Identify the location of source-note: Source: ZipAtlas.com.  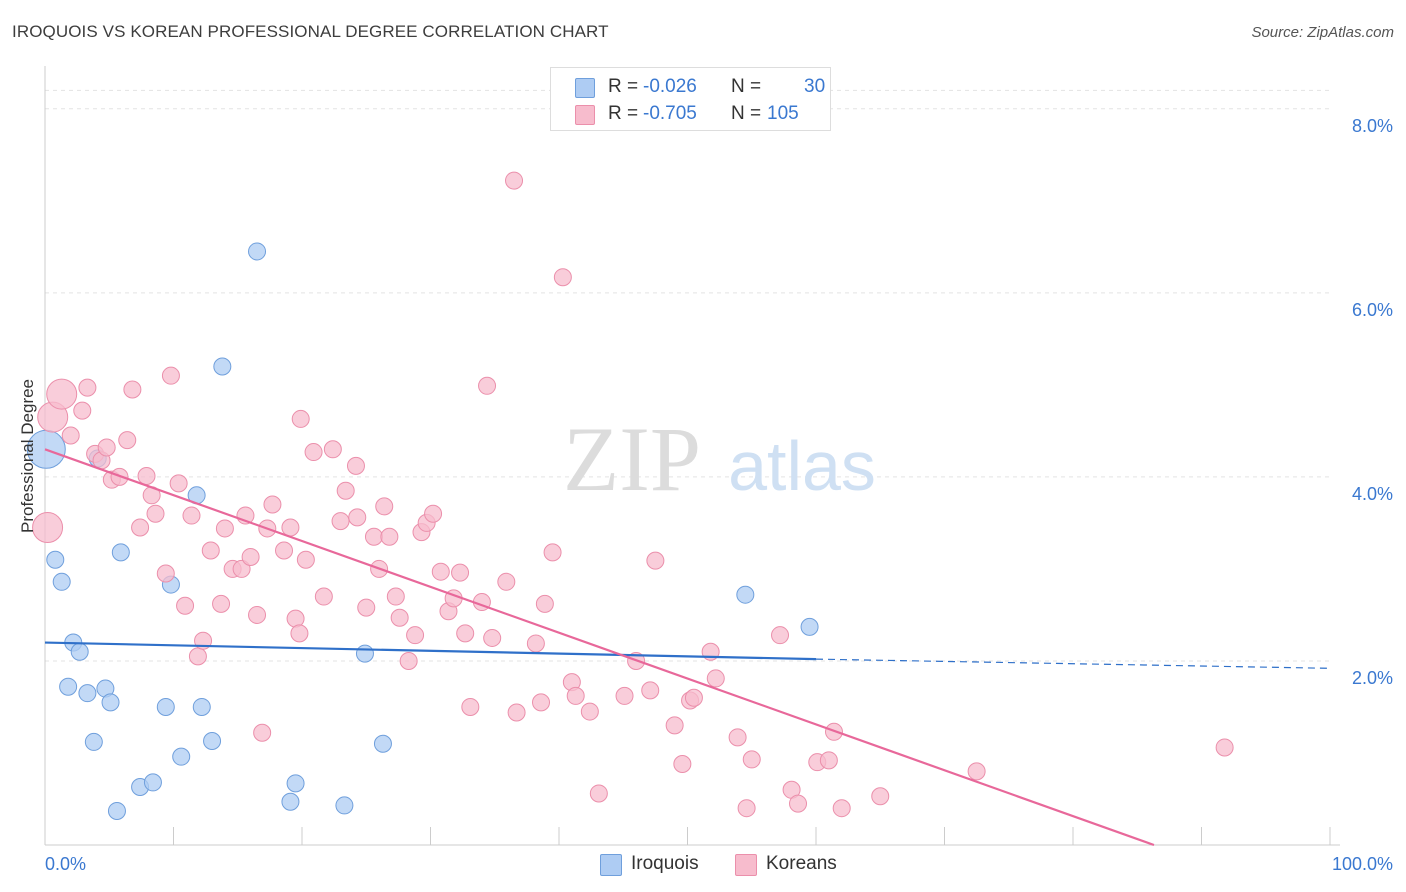
(1322, 32).